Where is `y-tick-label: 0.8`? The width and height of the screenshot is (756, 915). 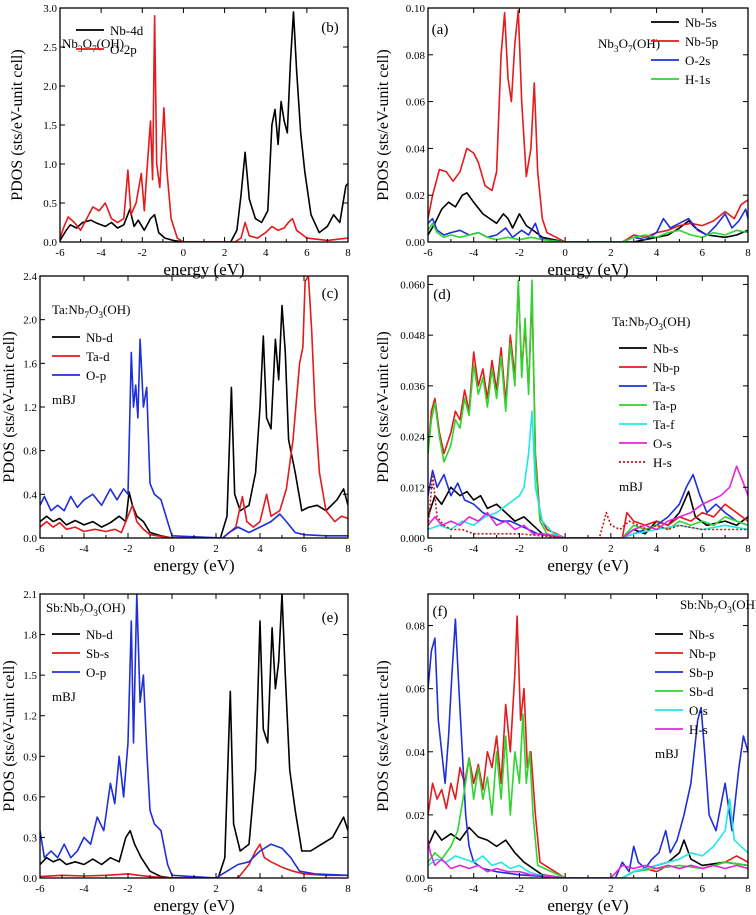
y-tick-label: 0.8 is located at coordinates (30, 452).